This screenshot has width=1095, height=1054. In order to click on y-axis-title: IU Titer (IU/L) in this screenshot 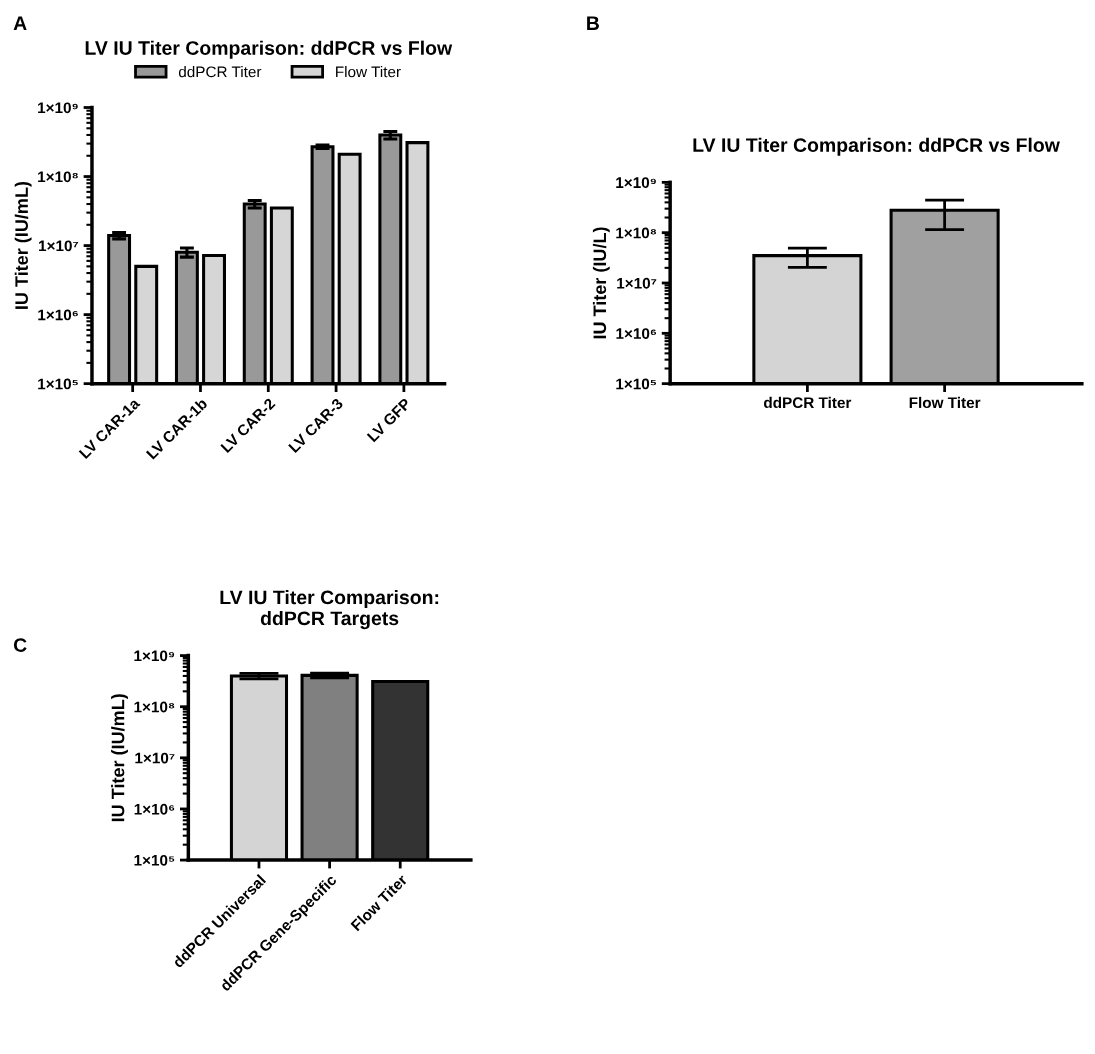, I will do `click(601, 283)`.